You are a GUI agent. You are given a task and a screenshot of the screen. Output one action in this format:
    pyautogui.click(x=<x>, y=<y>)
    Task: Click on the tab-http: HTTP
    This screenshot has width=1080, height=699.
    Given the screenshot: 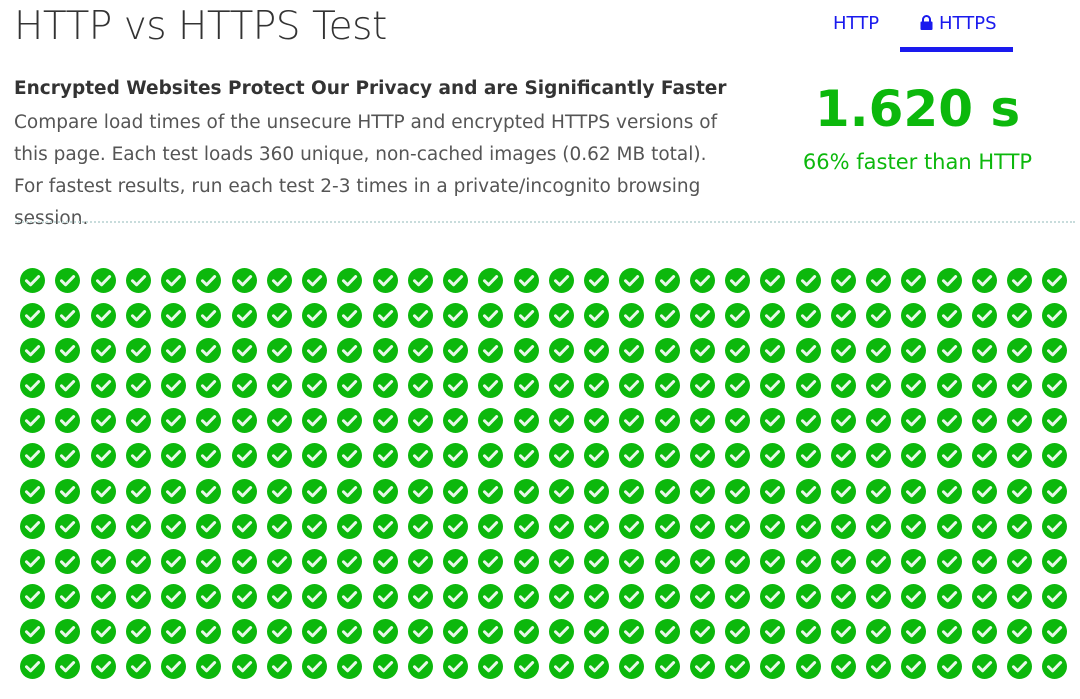 What is the action you would take?
    pyautogui.click(x=856, y=23)
    